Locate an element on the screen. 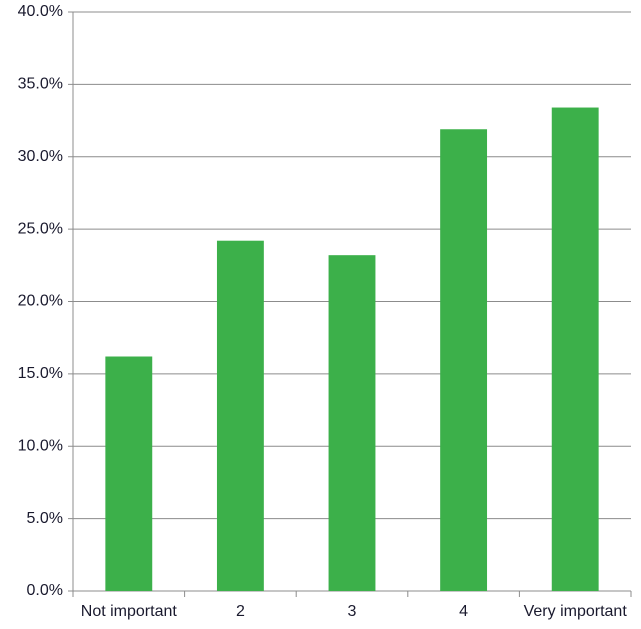 This screenshot has height=629, width=641. x-tick-label: 2 is located at coordinates (240, 611).